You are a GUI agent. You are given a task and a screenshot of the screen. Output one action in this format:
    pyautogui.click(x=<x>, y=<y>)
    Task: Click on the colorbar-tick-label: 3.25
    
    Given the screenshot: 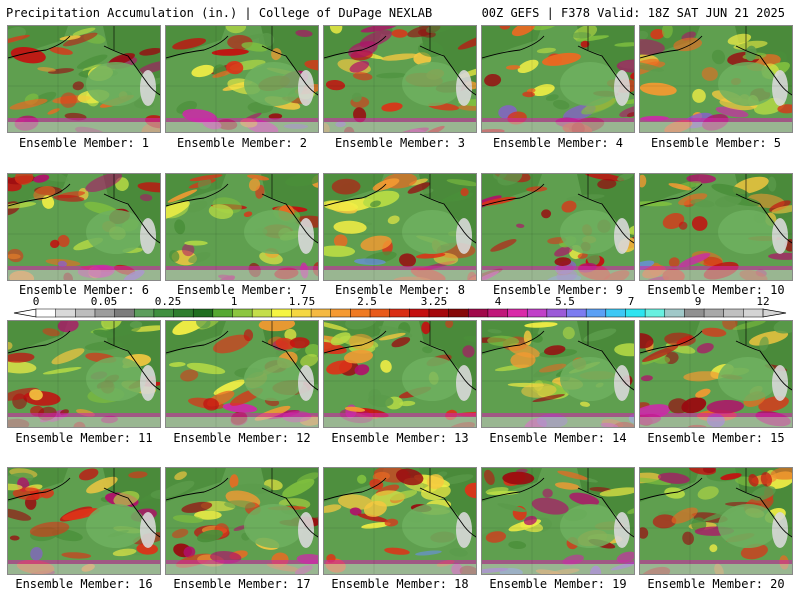 What is the action you would take?
    pyautogui.click(x=434, y=301)
    